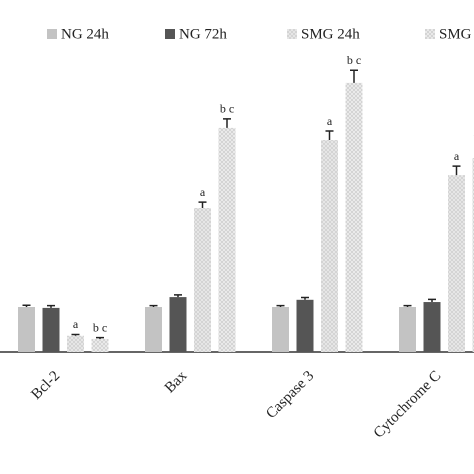 Image resolution: width=474 pixels, height=474 pixels. What do you see at coordinates (330, 34) in the screenshot?
I see `legend-label: SMG 24h` at bounding box center [330, 34].